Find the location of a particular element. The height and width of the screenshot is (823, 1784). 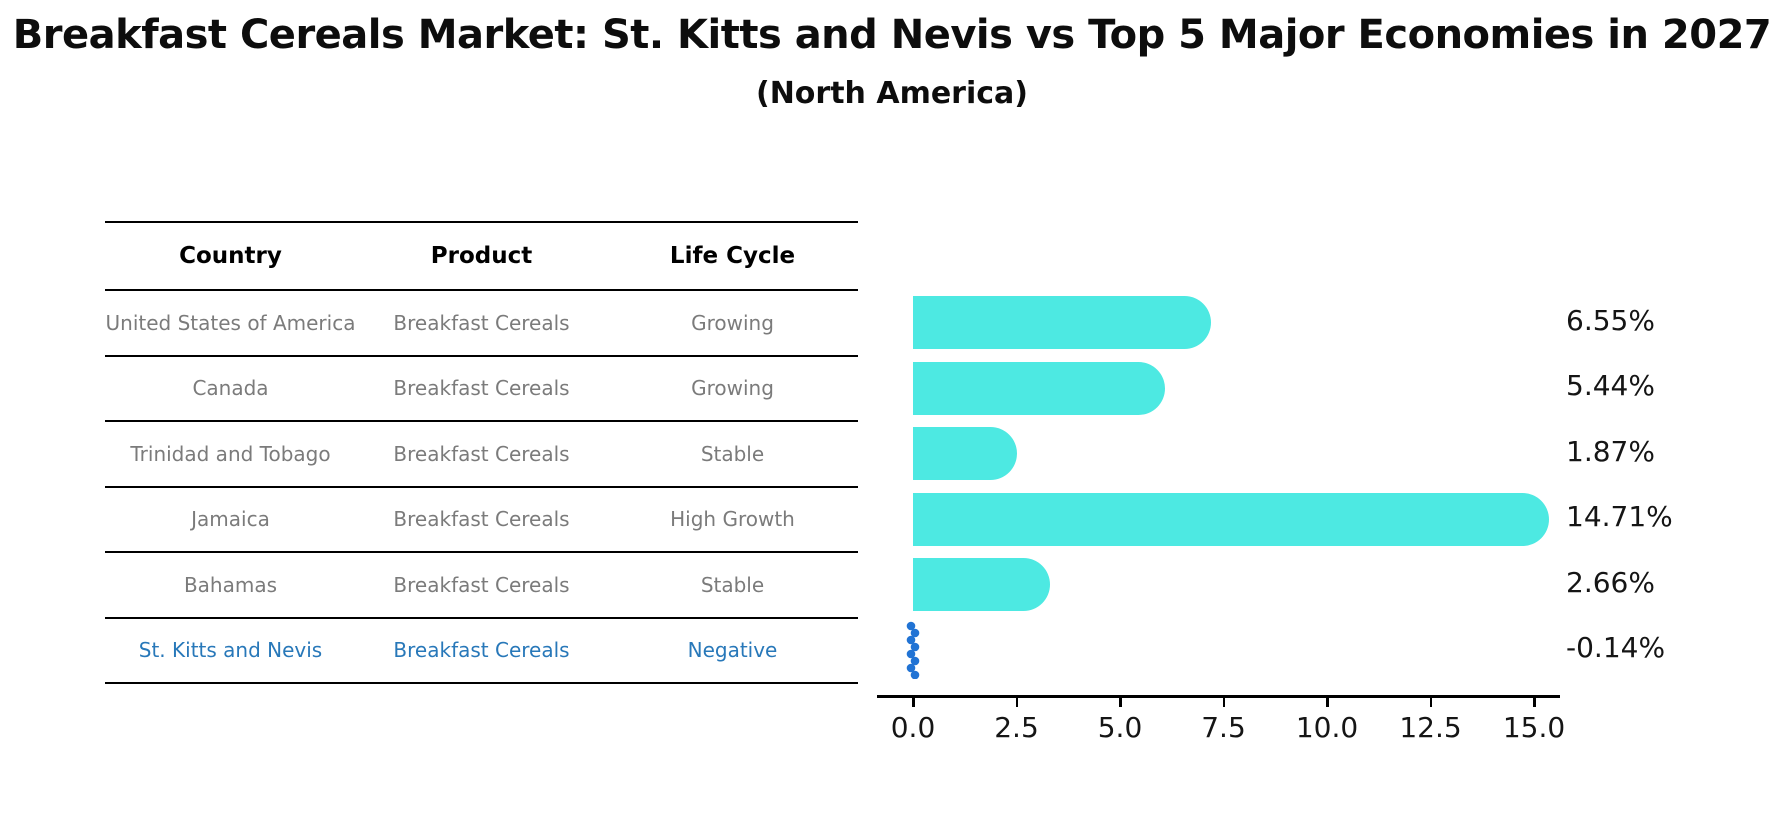

chart-subtitle: (North America) is located at coordinates (891, 93).